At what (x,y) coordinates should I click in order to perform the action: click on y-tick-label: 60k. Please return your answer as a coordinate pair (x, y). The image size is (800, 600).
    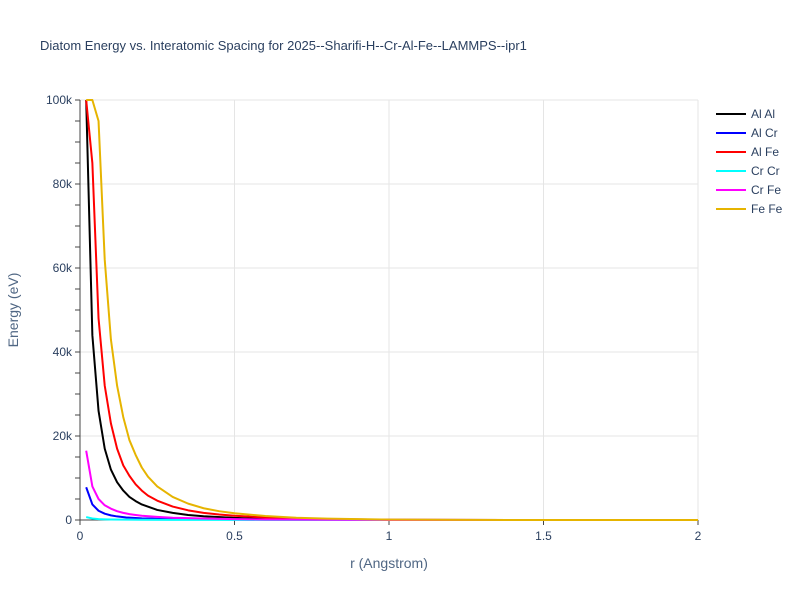
    Looking at the image, I should click on (63, 268).